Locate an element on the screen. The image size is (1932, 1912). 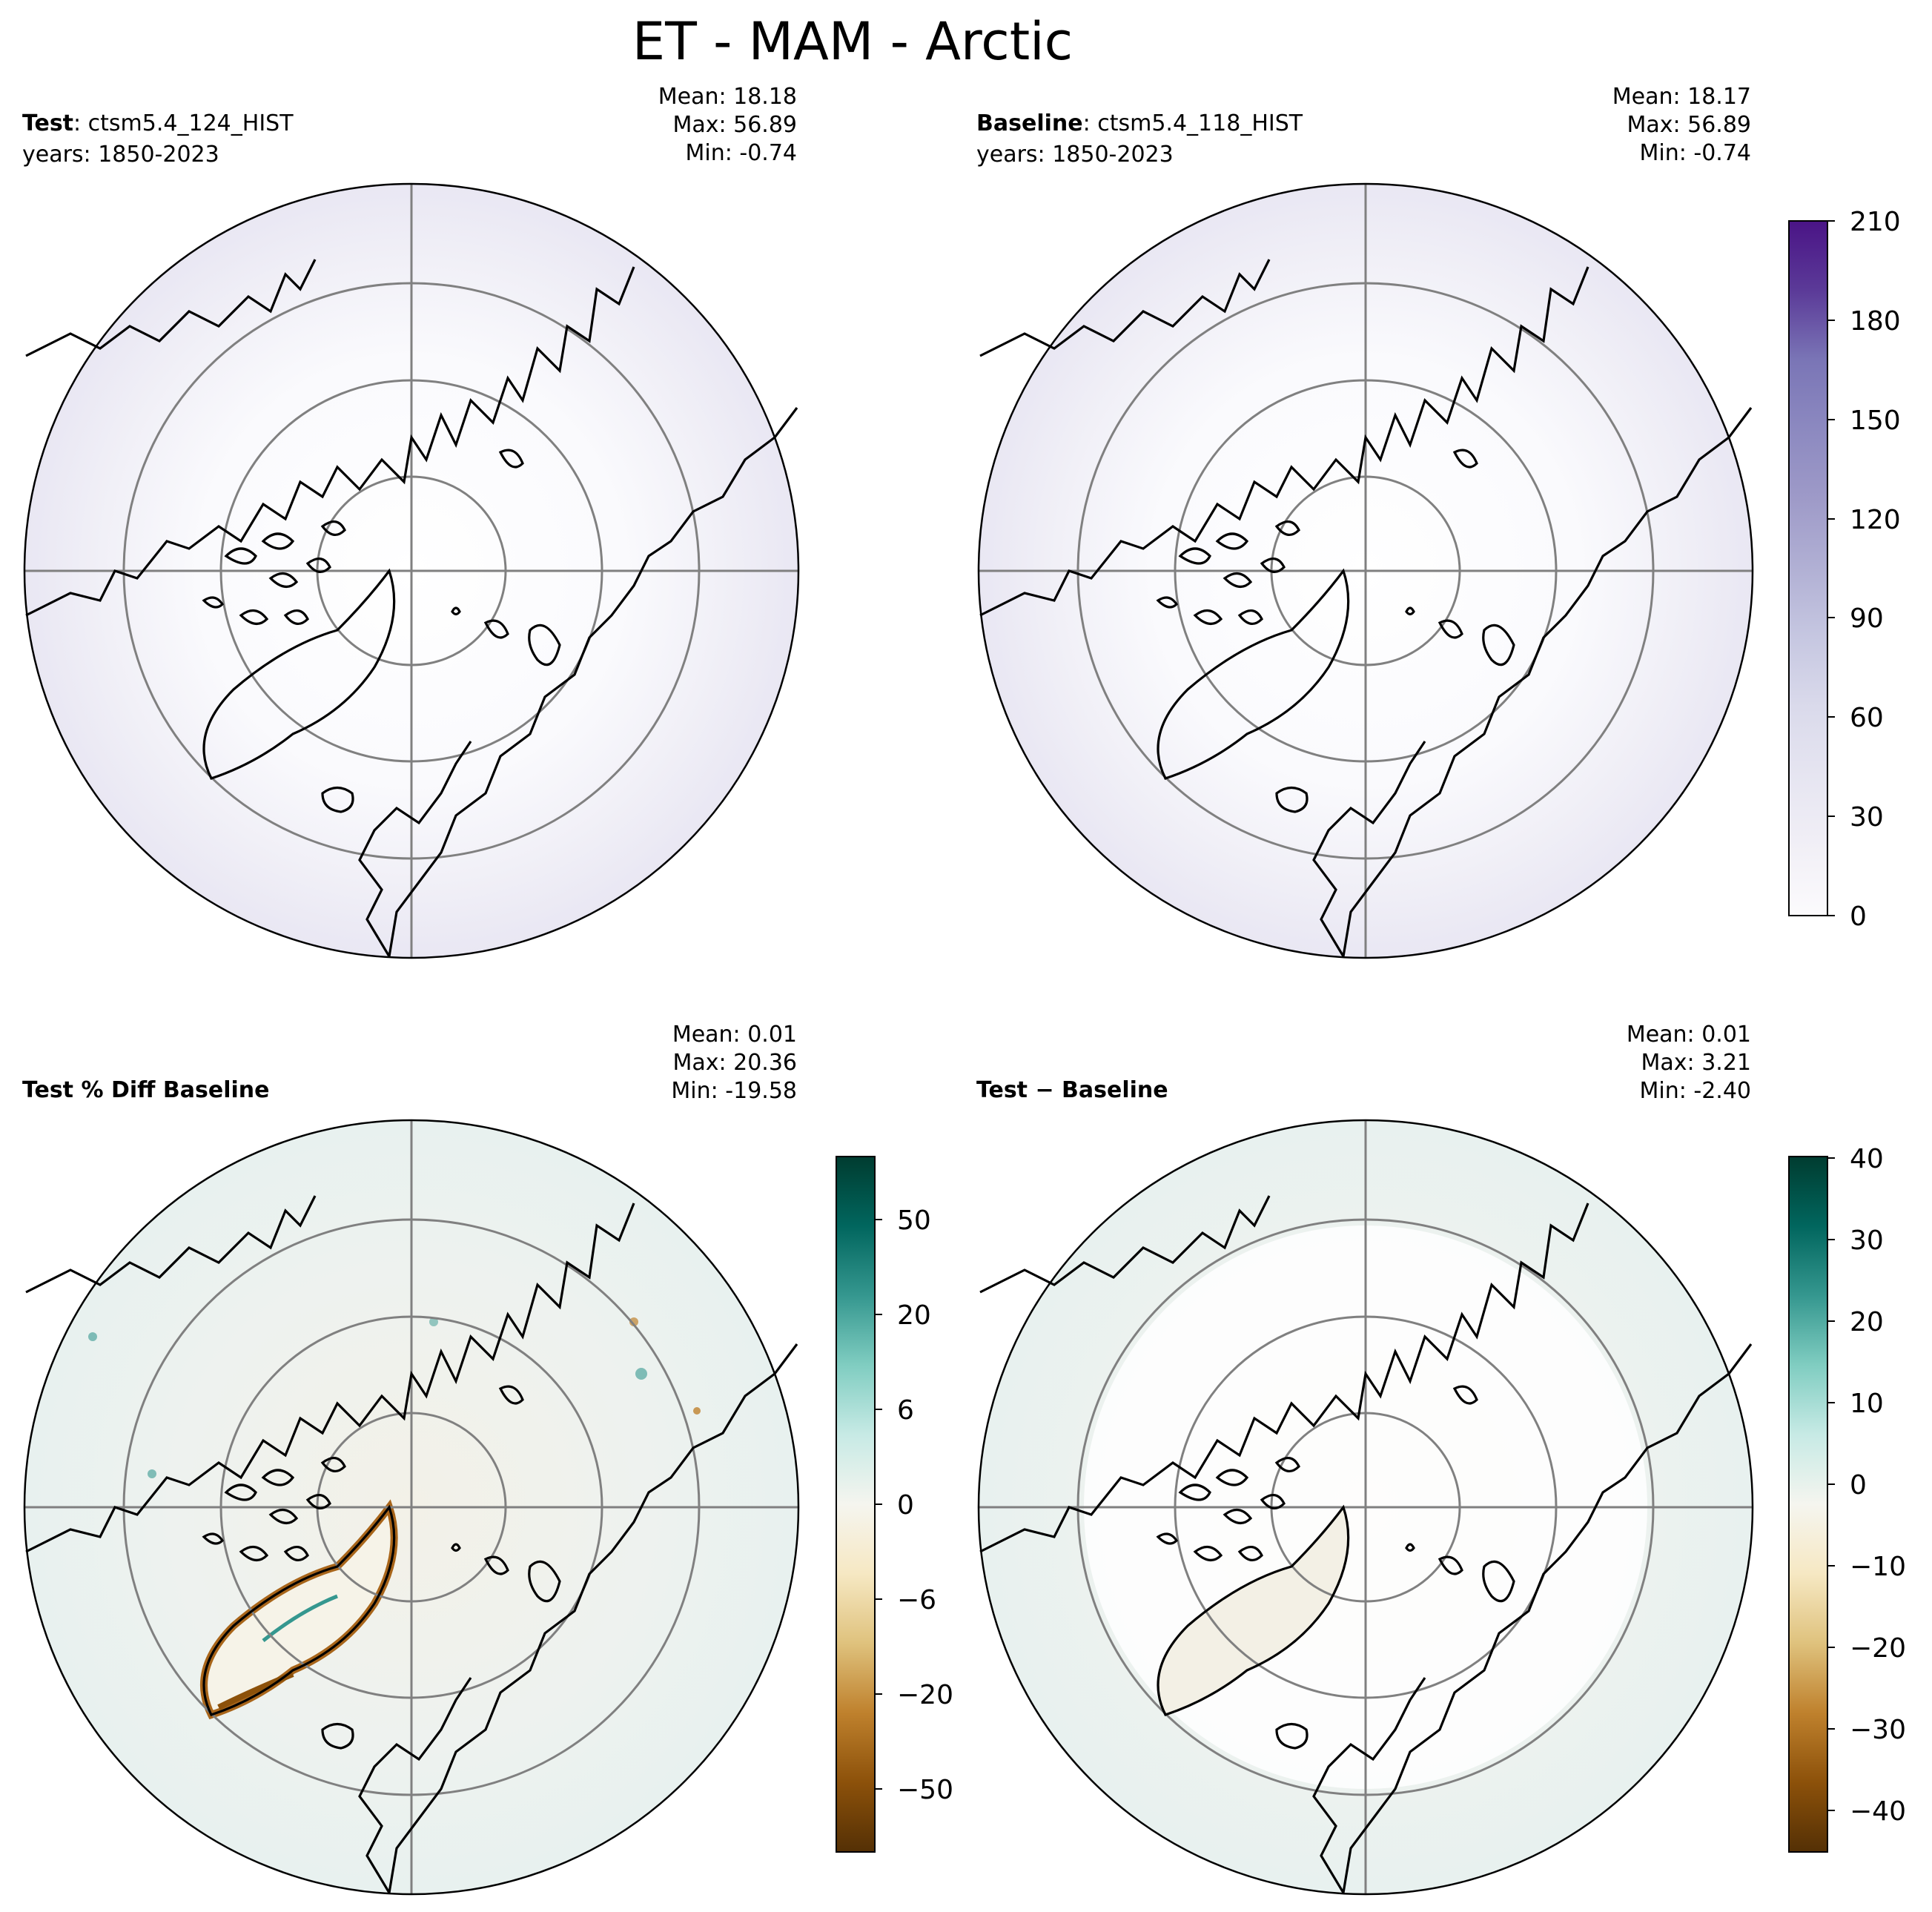
cb-diff-tick-40: 40 is located at coordinates (1855, 1159).